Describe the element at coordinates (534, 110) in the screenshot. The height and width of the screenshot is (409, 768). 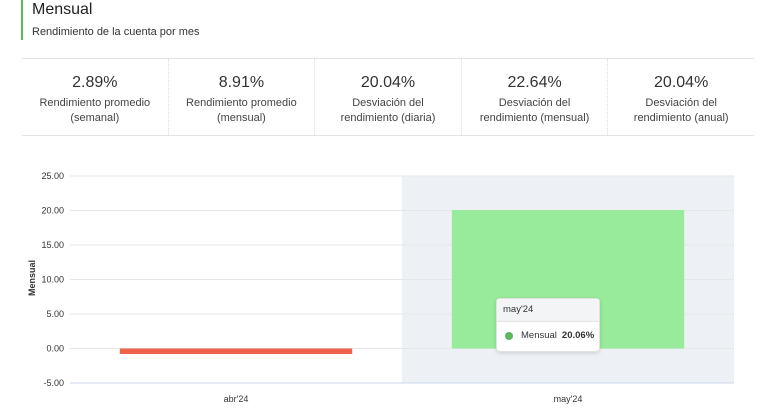
I see `stat-label: Desviación del rendimiento (mensual)` at that location.